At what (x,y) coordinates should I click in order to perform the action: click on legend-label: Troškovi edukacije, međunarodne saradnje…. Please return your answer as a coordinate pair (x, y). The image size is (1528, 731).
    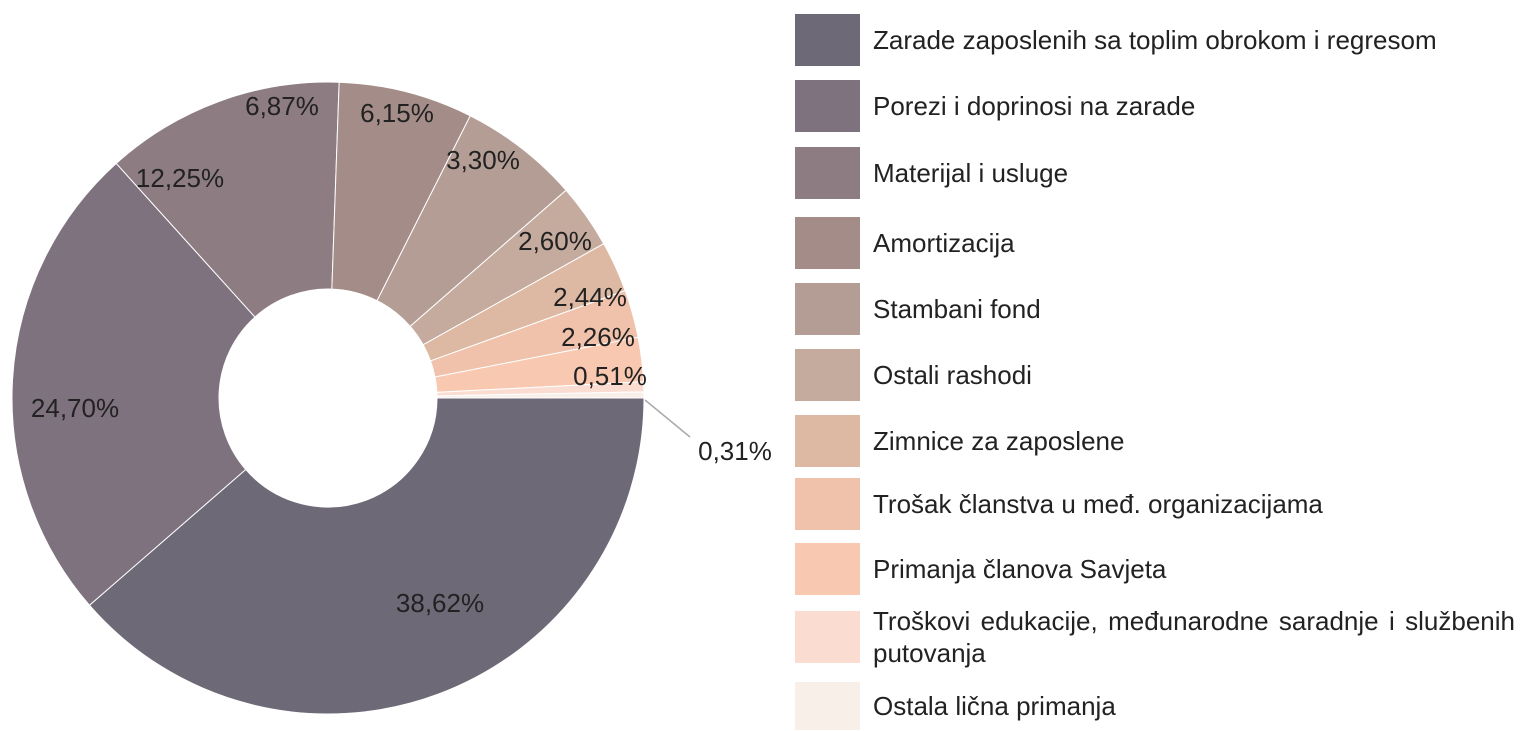
    Looking at the image, I should click on (1194, 637).